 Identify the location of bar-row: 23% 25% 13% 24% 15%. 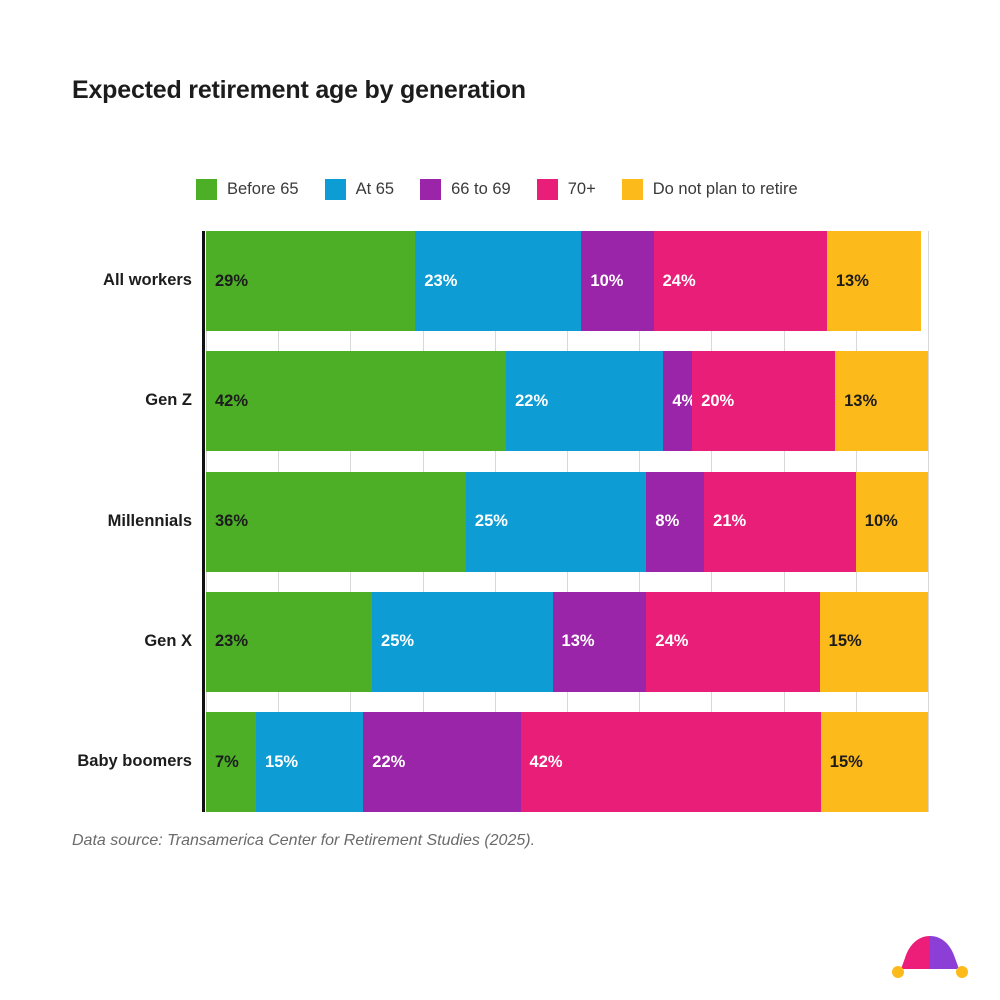
(567, 641).